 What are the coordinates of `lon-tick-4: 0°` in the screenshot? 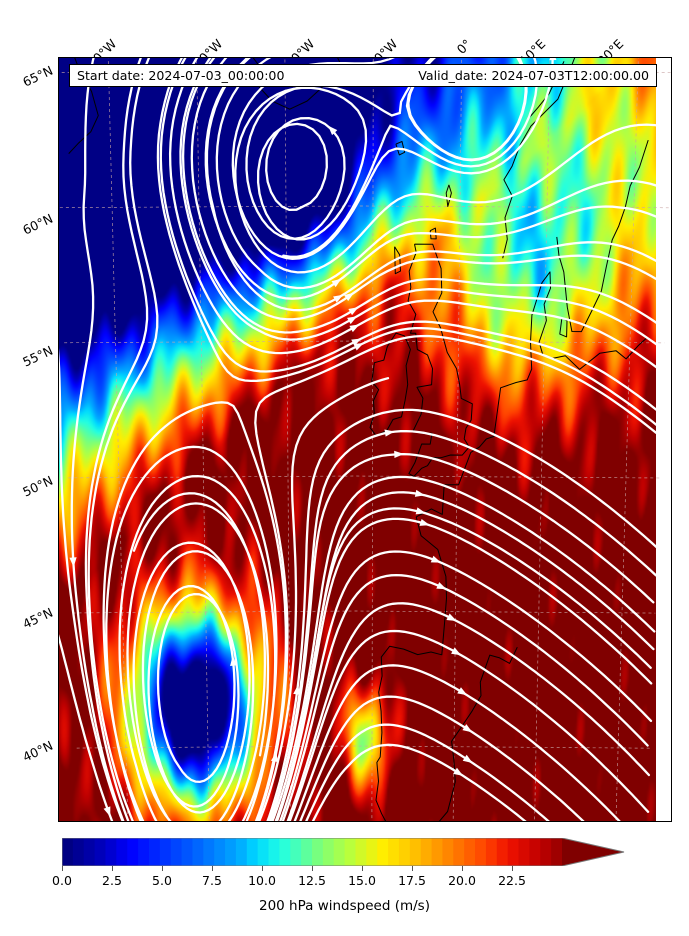 It's located at (464, 46).